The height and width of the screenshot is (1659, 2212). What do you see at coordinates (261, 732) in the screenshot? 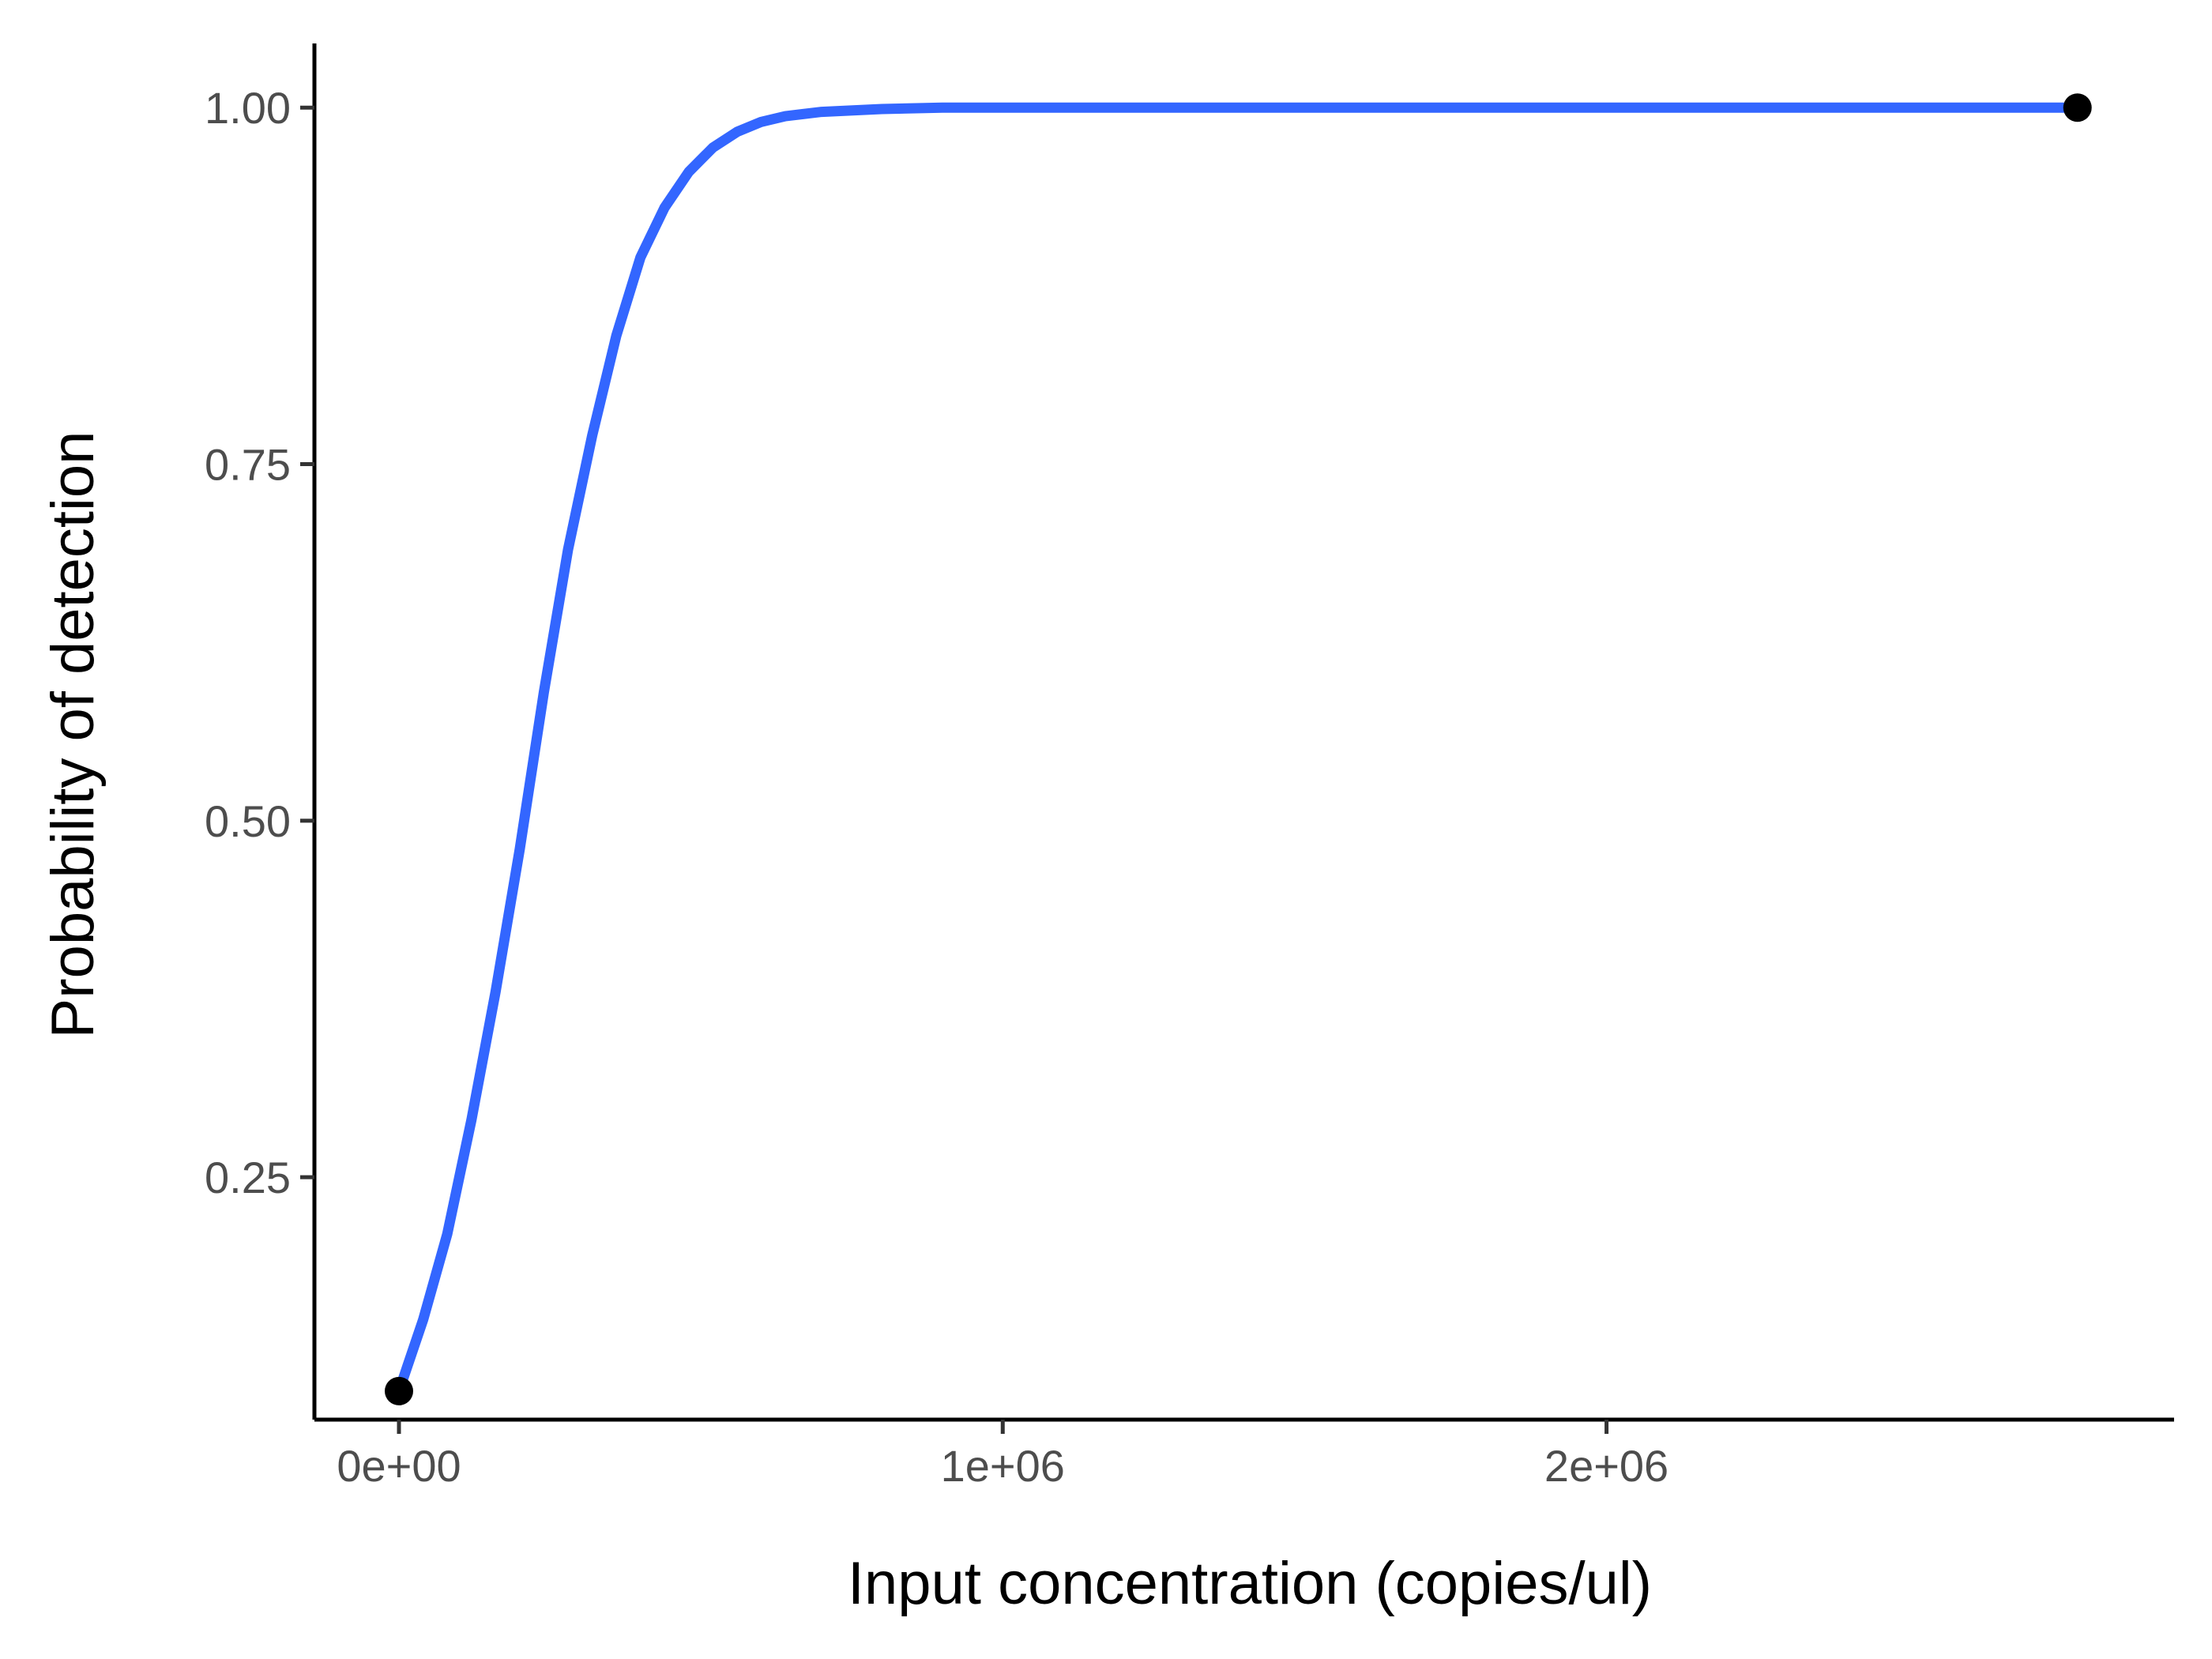
I see `y-axis: 0.25 0.50 0.75 1.00` at bounding box center [261, 732].